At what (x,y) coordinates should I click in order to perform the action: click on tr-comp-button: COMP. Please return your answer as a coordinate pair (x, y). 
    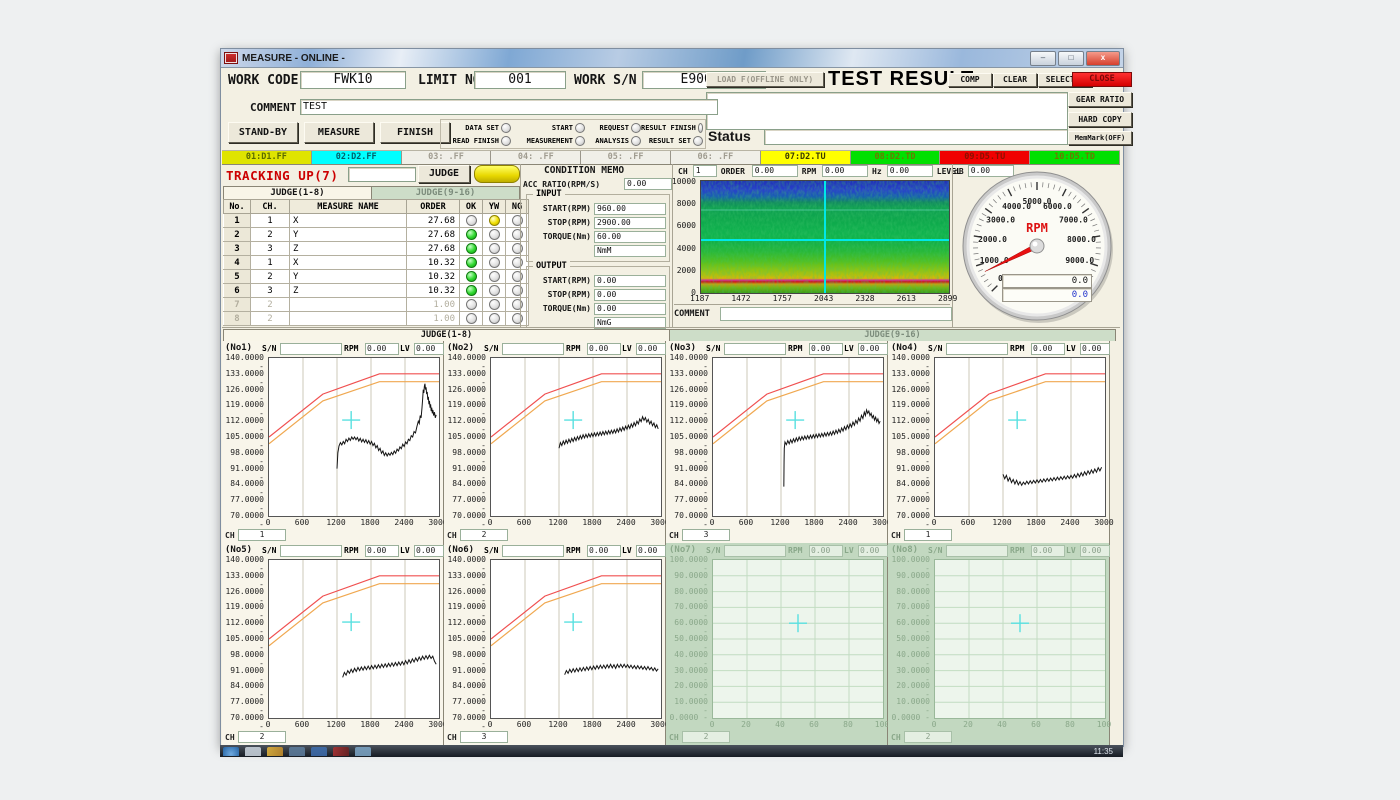
    Looking at the image, I should click on (970, 80).